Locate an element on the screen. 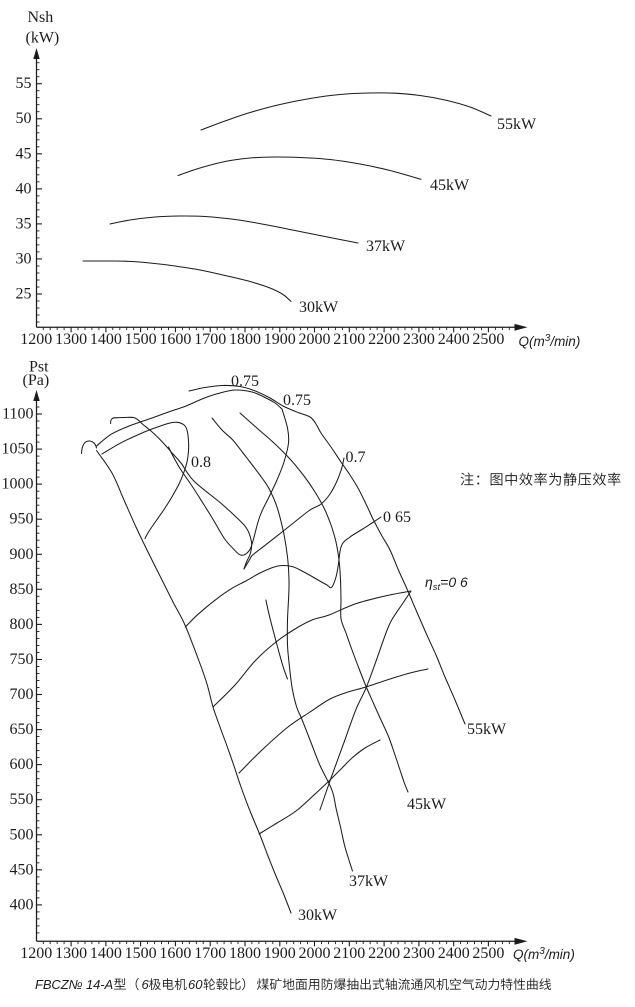 This screenshot has width=635, height=1007. svg-text: 1100 is located at coordinates (17, 414).